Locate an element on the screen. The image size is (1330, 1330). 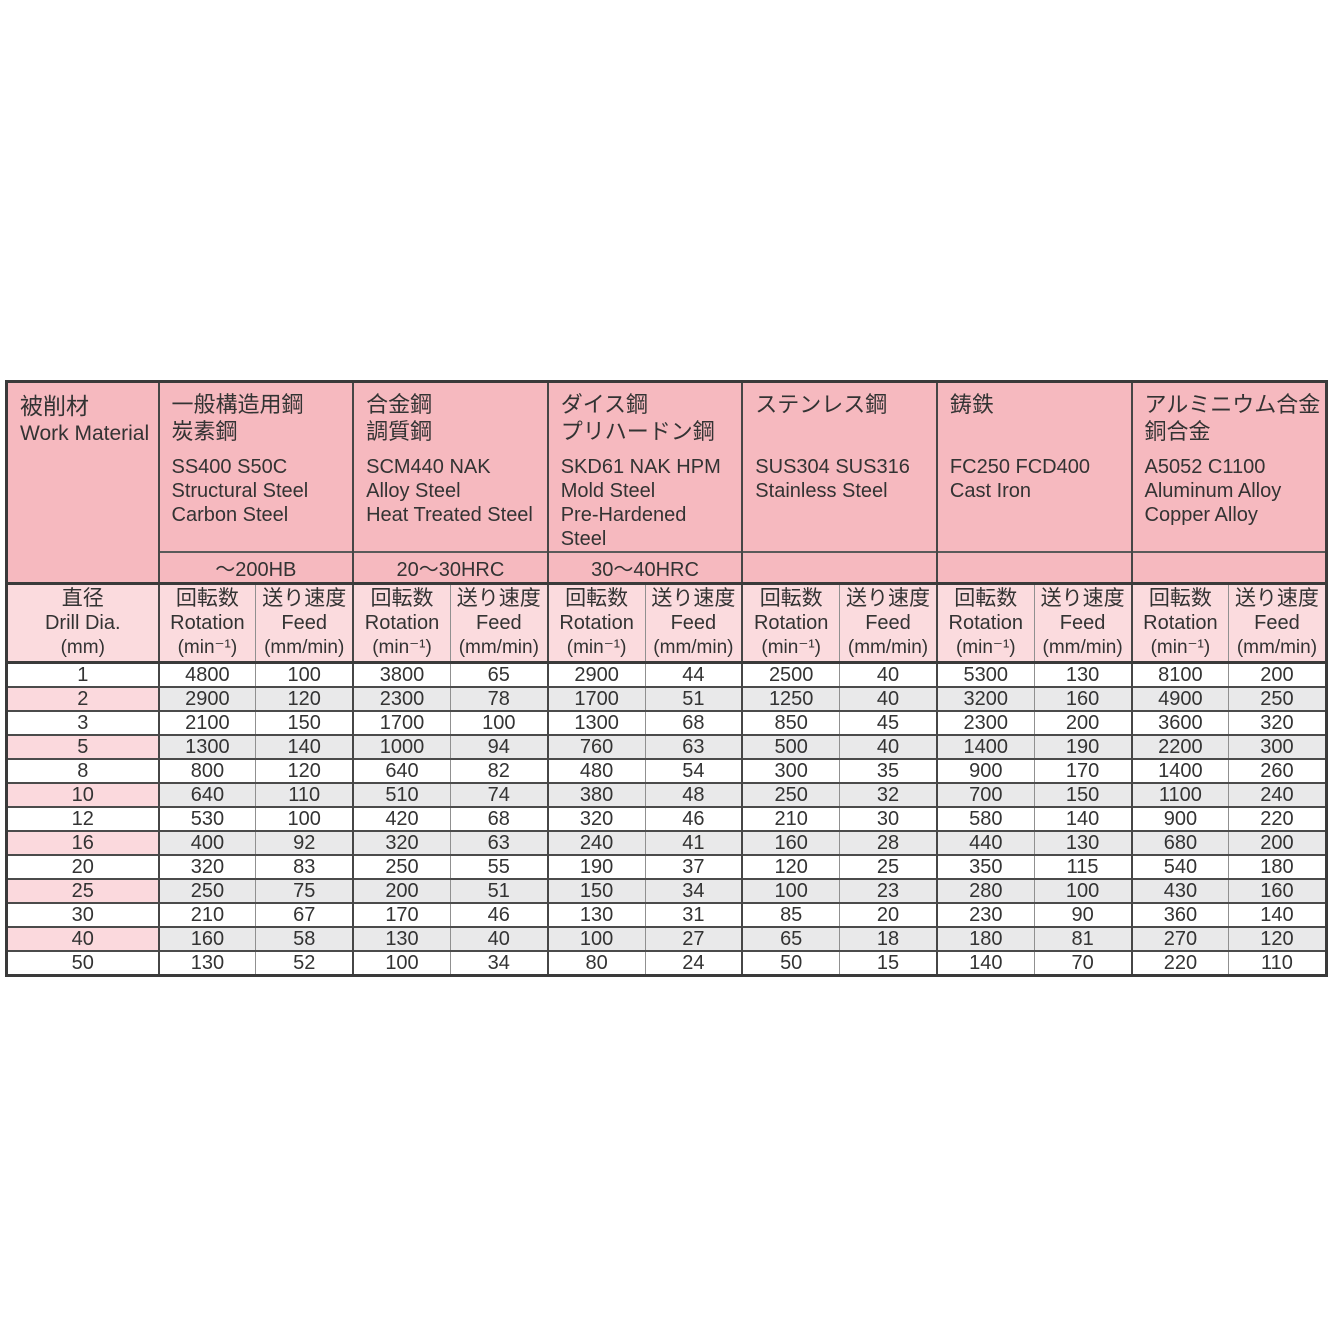
value-cell: 530 is located at coordinates (206, 818).